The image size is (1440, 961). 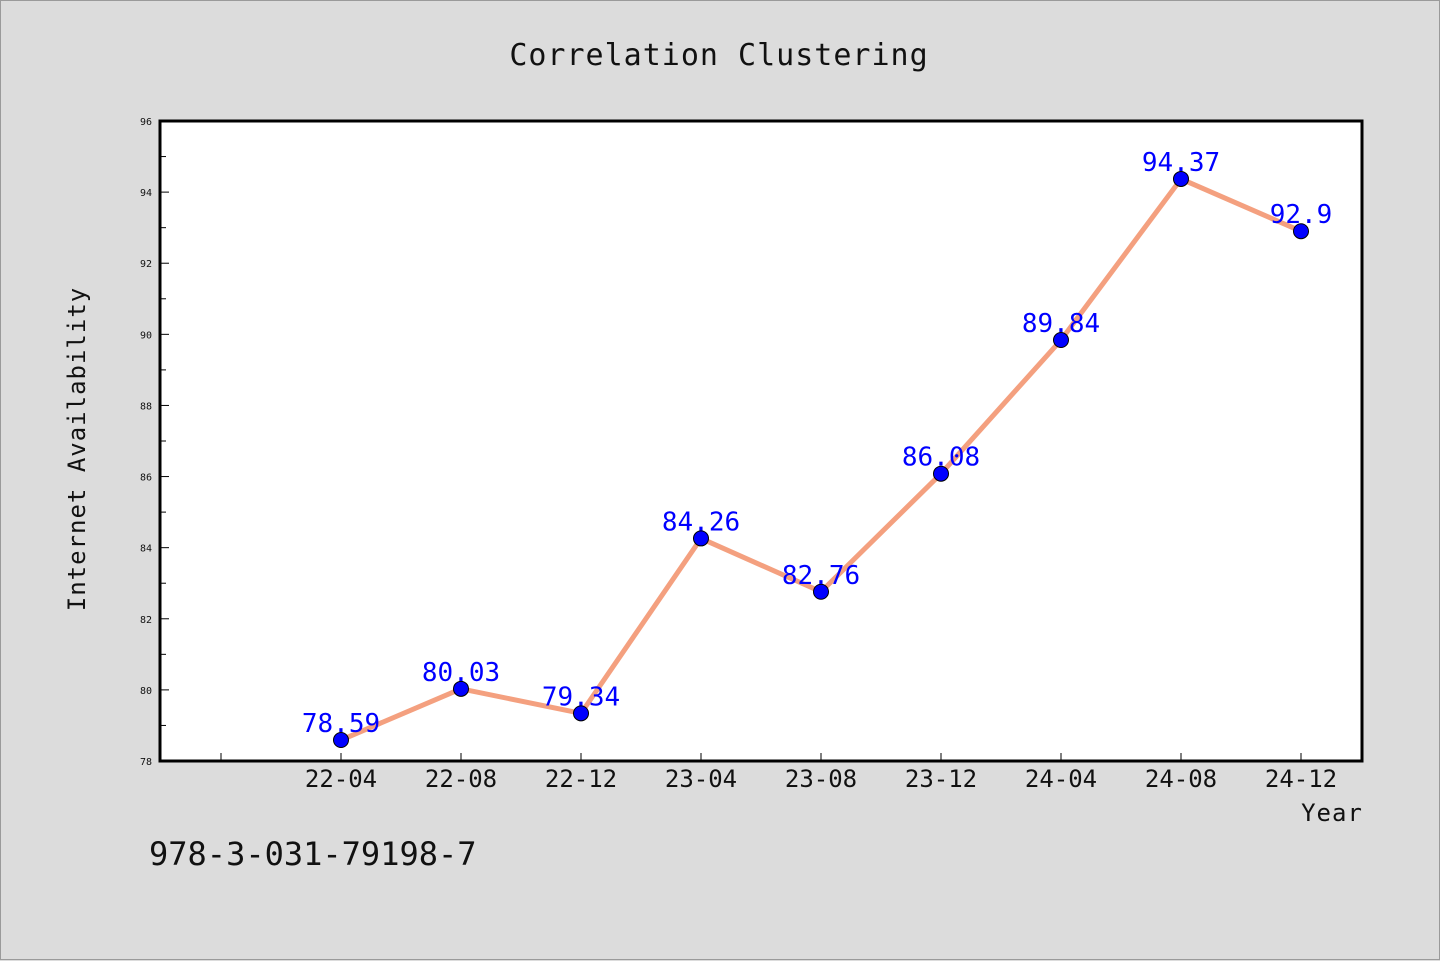 I want to click on y-tick-label: 94, so click(x=146, y=193).